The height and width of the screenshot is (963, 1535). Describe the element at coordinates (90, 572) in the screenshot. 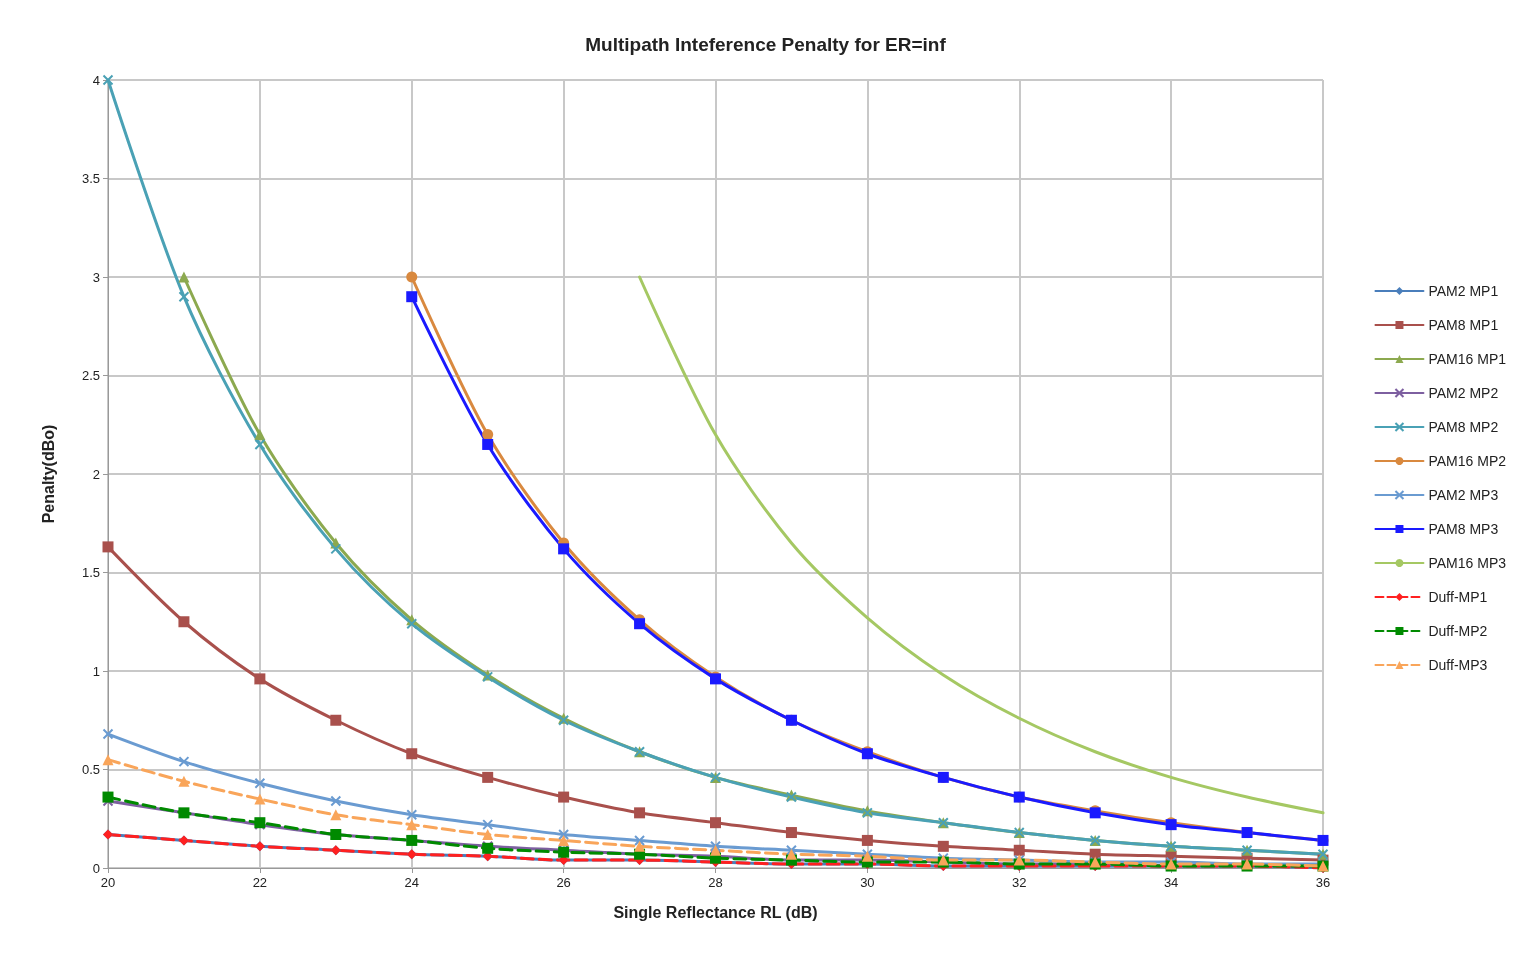

I see `y-tick-label: 1.5` at that location.